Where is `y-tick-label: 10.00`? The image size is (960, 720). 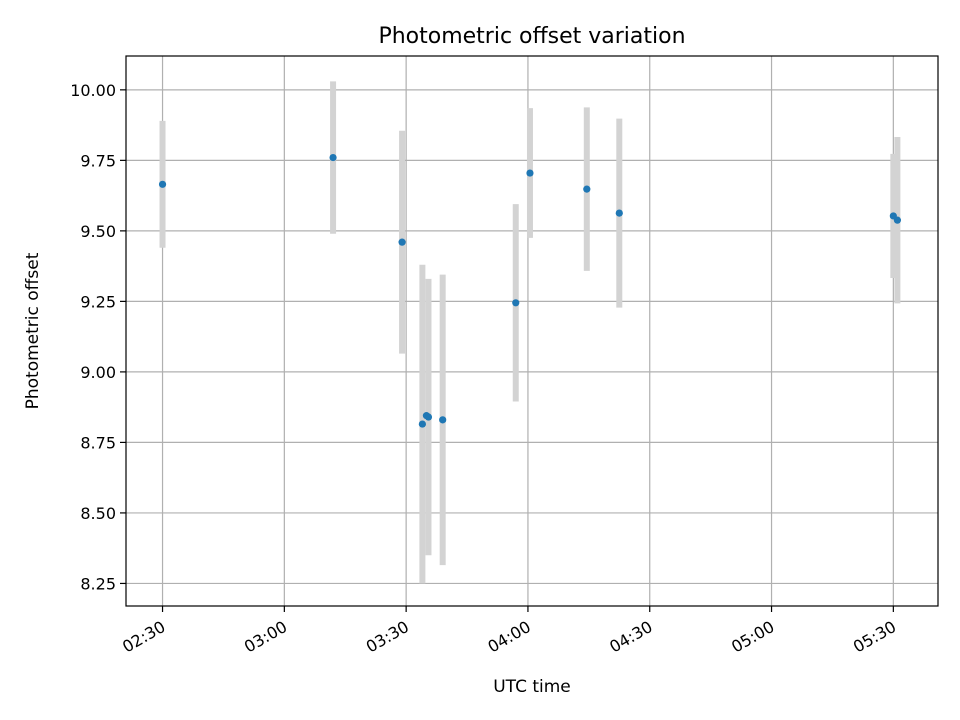
y-tick-label: 10.00 is located at coordinates (93, 90).